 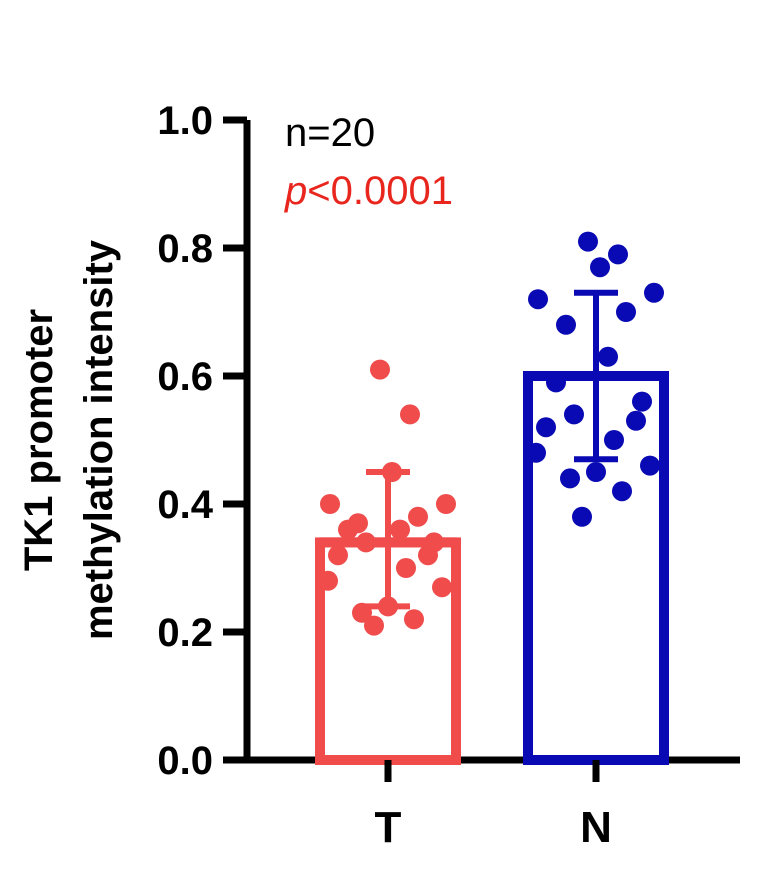 What do you see at coordinates (330, 133) in the screenshot?
I see `annotation-n: n=20` at bounding box center [330, 133].